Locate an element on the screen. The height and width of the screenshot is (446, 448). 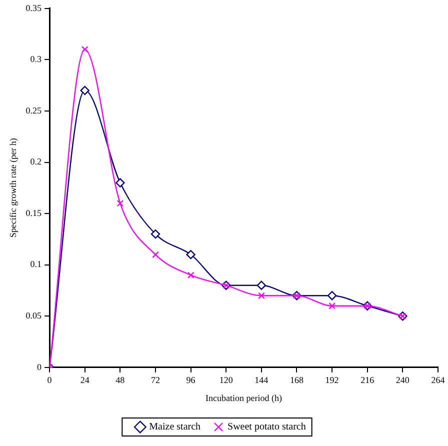
x-tick-label: 48 is located at coordinates (121, 380).